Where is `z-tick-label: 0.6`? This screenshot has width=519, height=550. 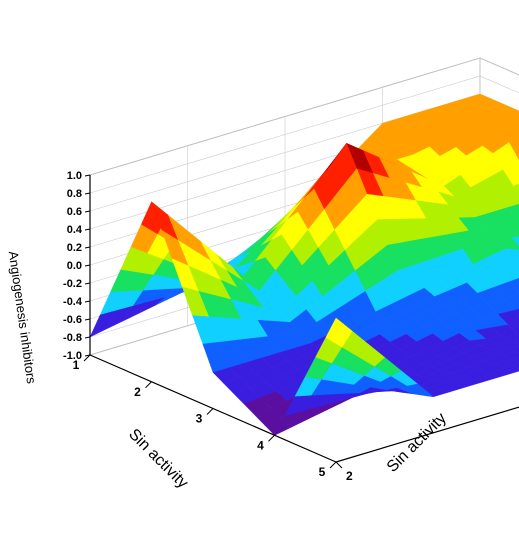
z-tick-label: 0.6 is located at coordinates (74, 212).